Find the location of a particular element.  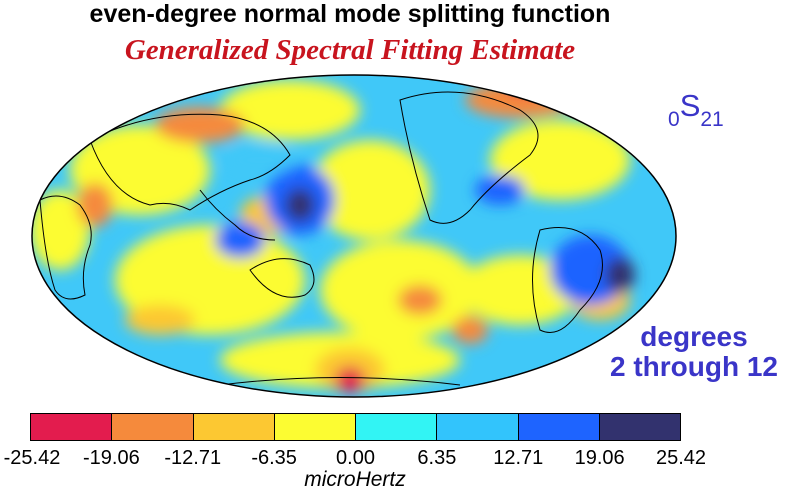

colorbar-tick-label: 0.00 is located at coordinates (355, 458).